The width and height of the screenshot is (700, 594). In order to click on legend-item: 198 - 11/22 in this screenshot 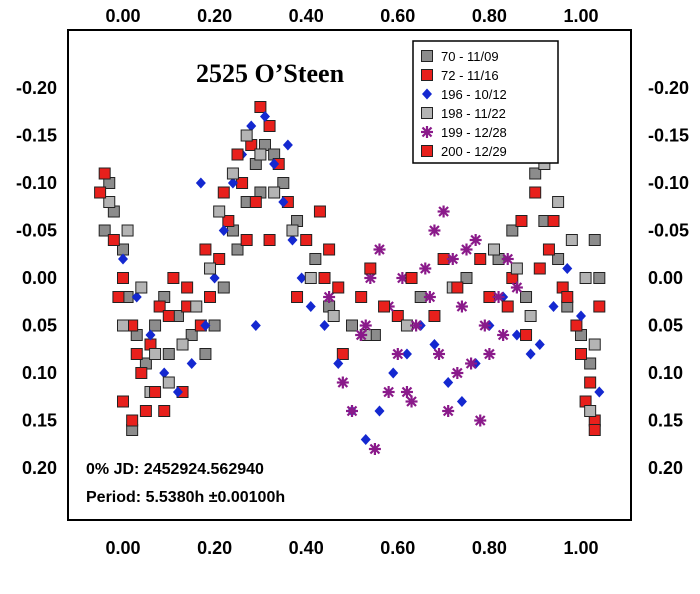, I will do `click(463, 113)`.